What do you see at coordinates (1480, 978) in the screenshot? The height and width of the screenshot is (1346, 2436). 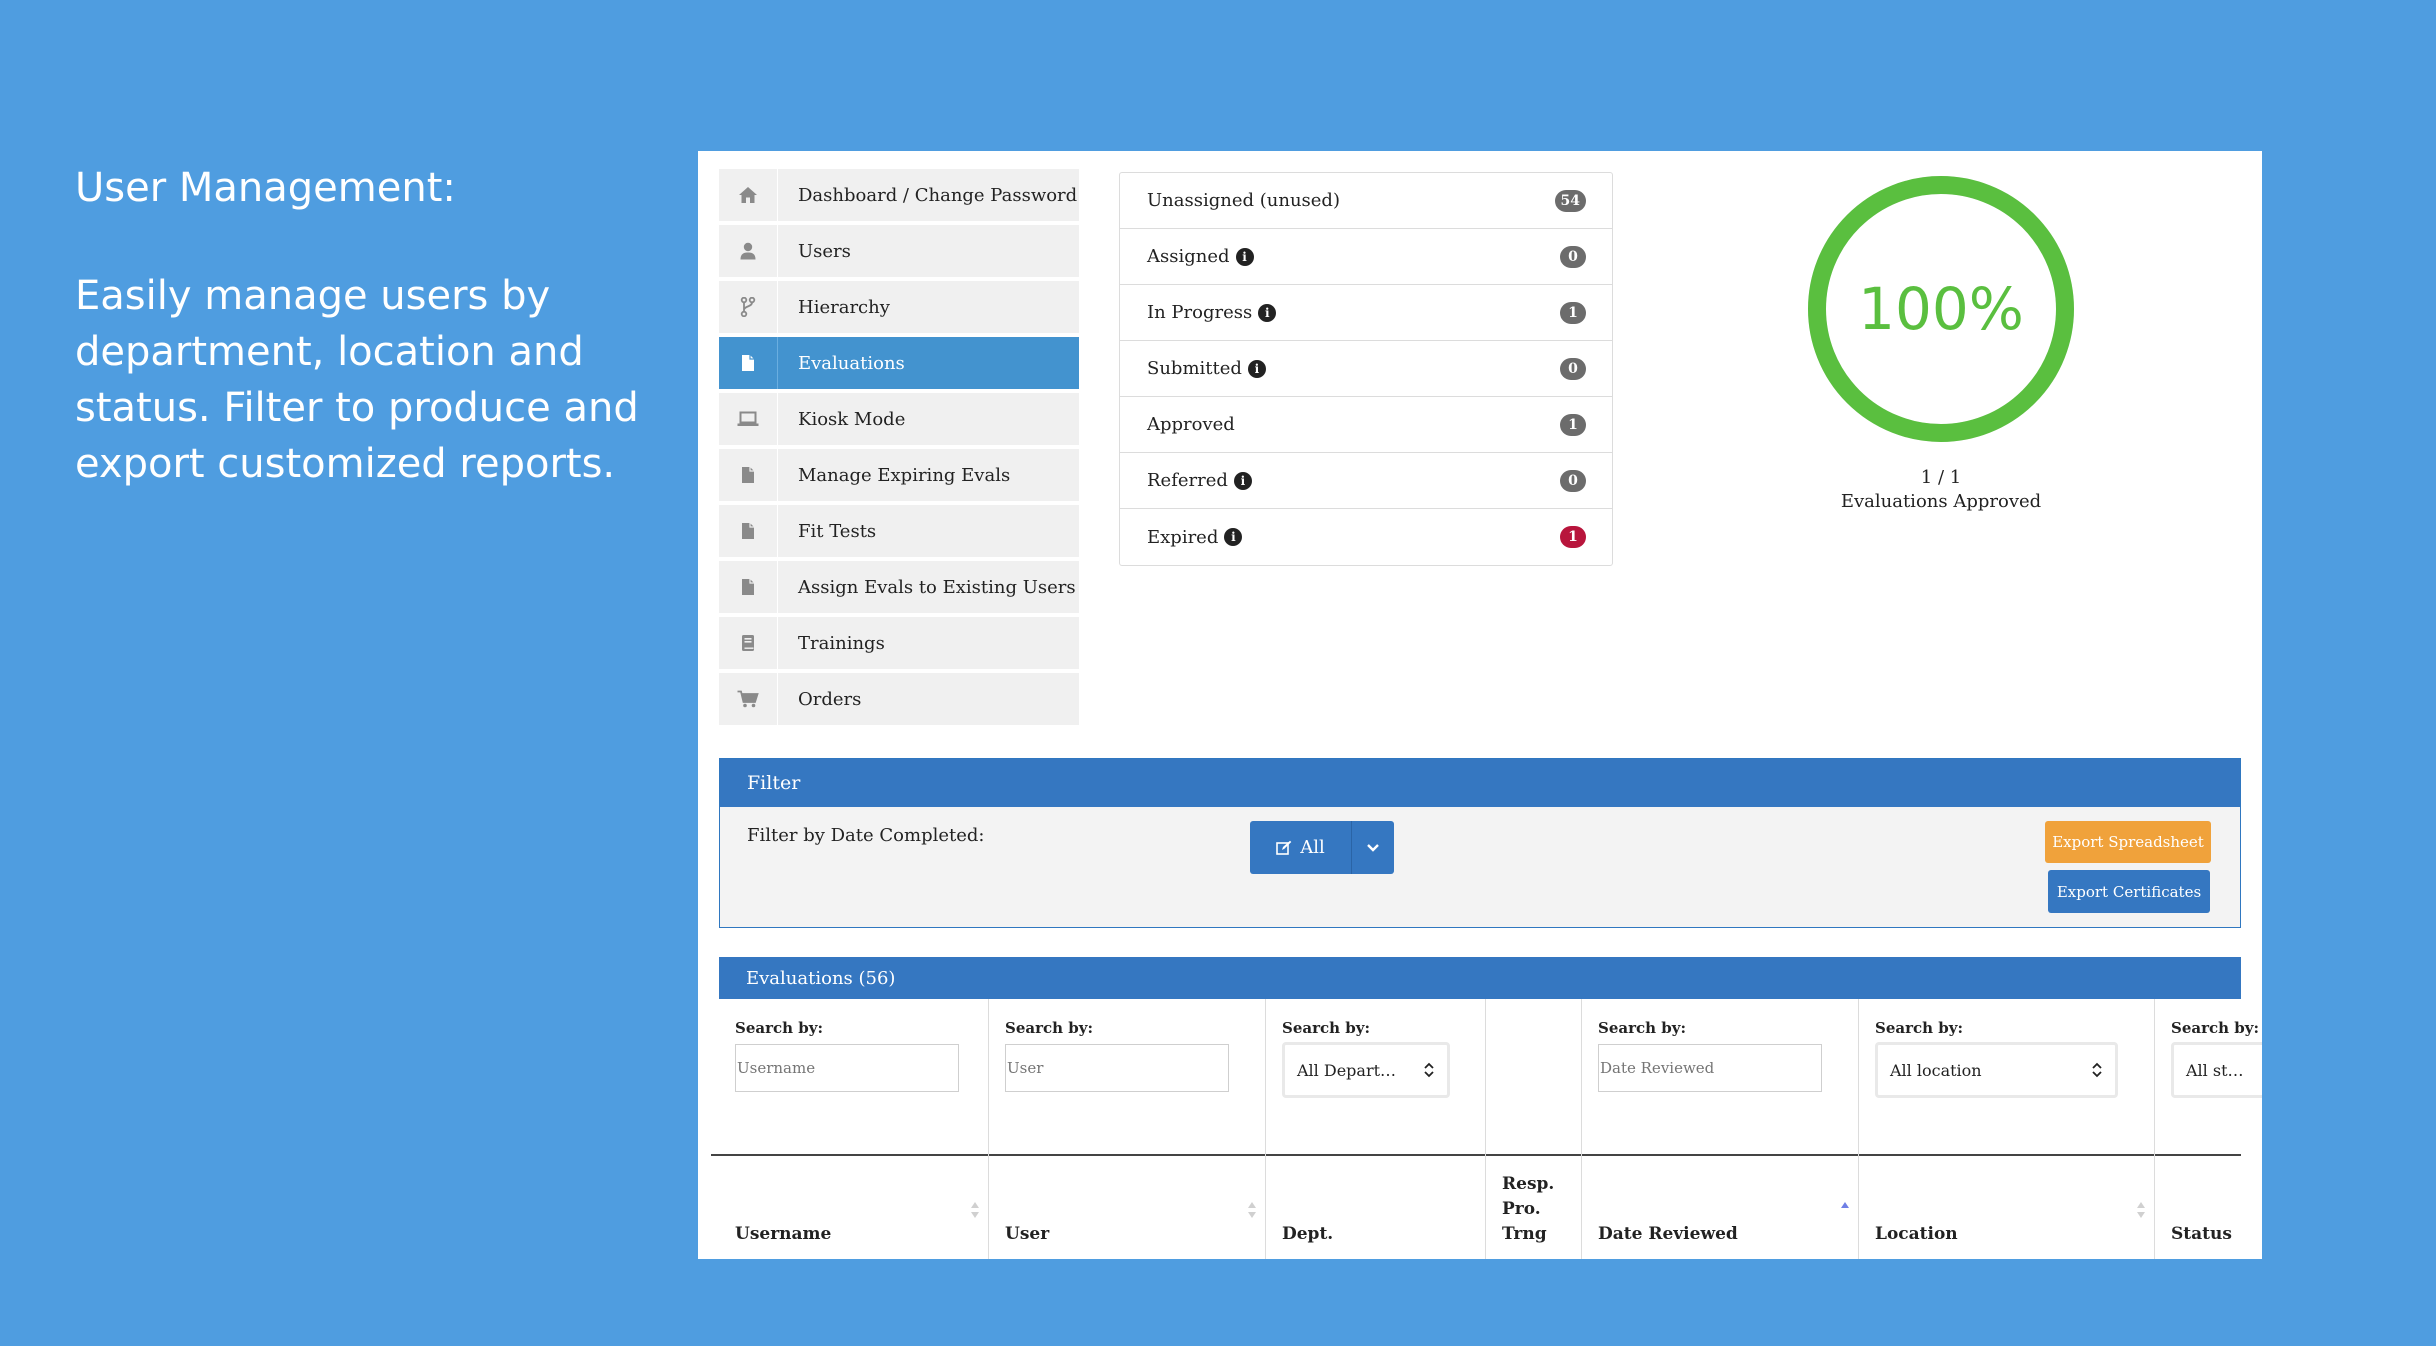 I see `evaluations-title: Evaluations (56)` at bounding box center [1480, 978].